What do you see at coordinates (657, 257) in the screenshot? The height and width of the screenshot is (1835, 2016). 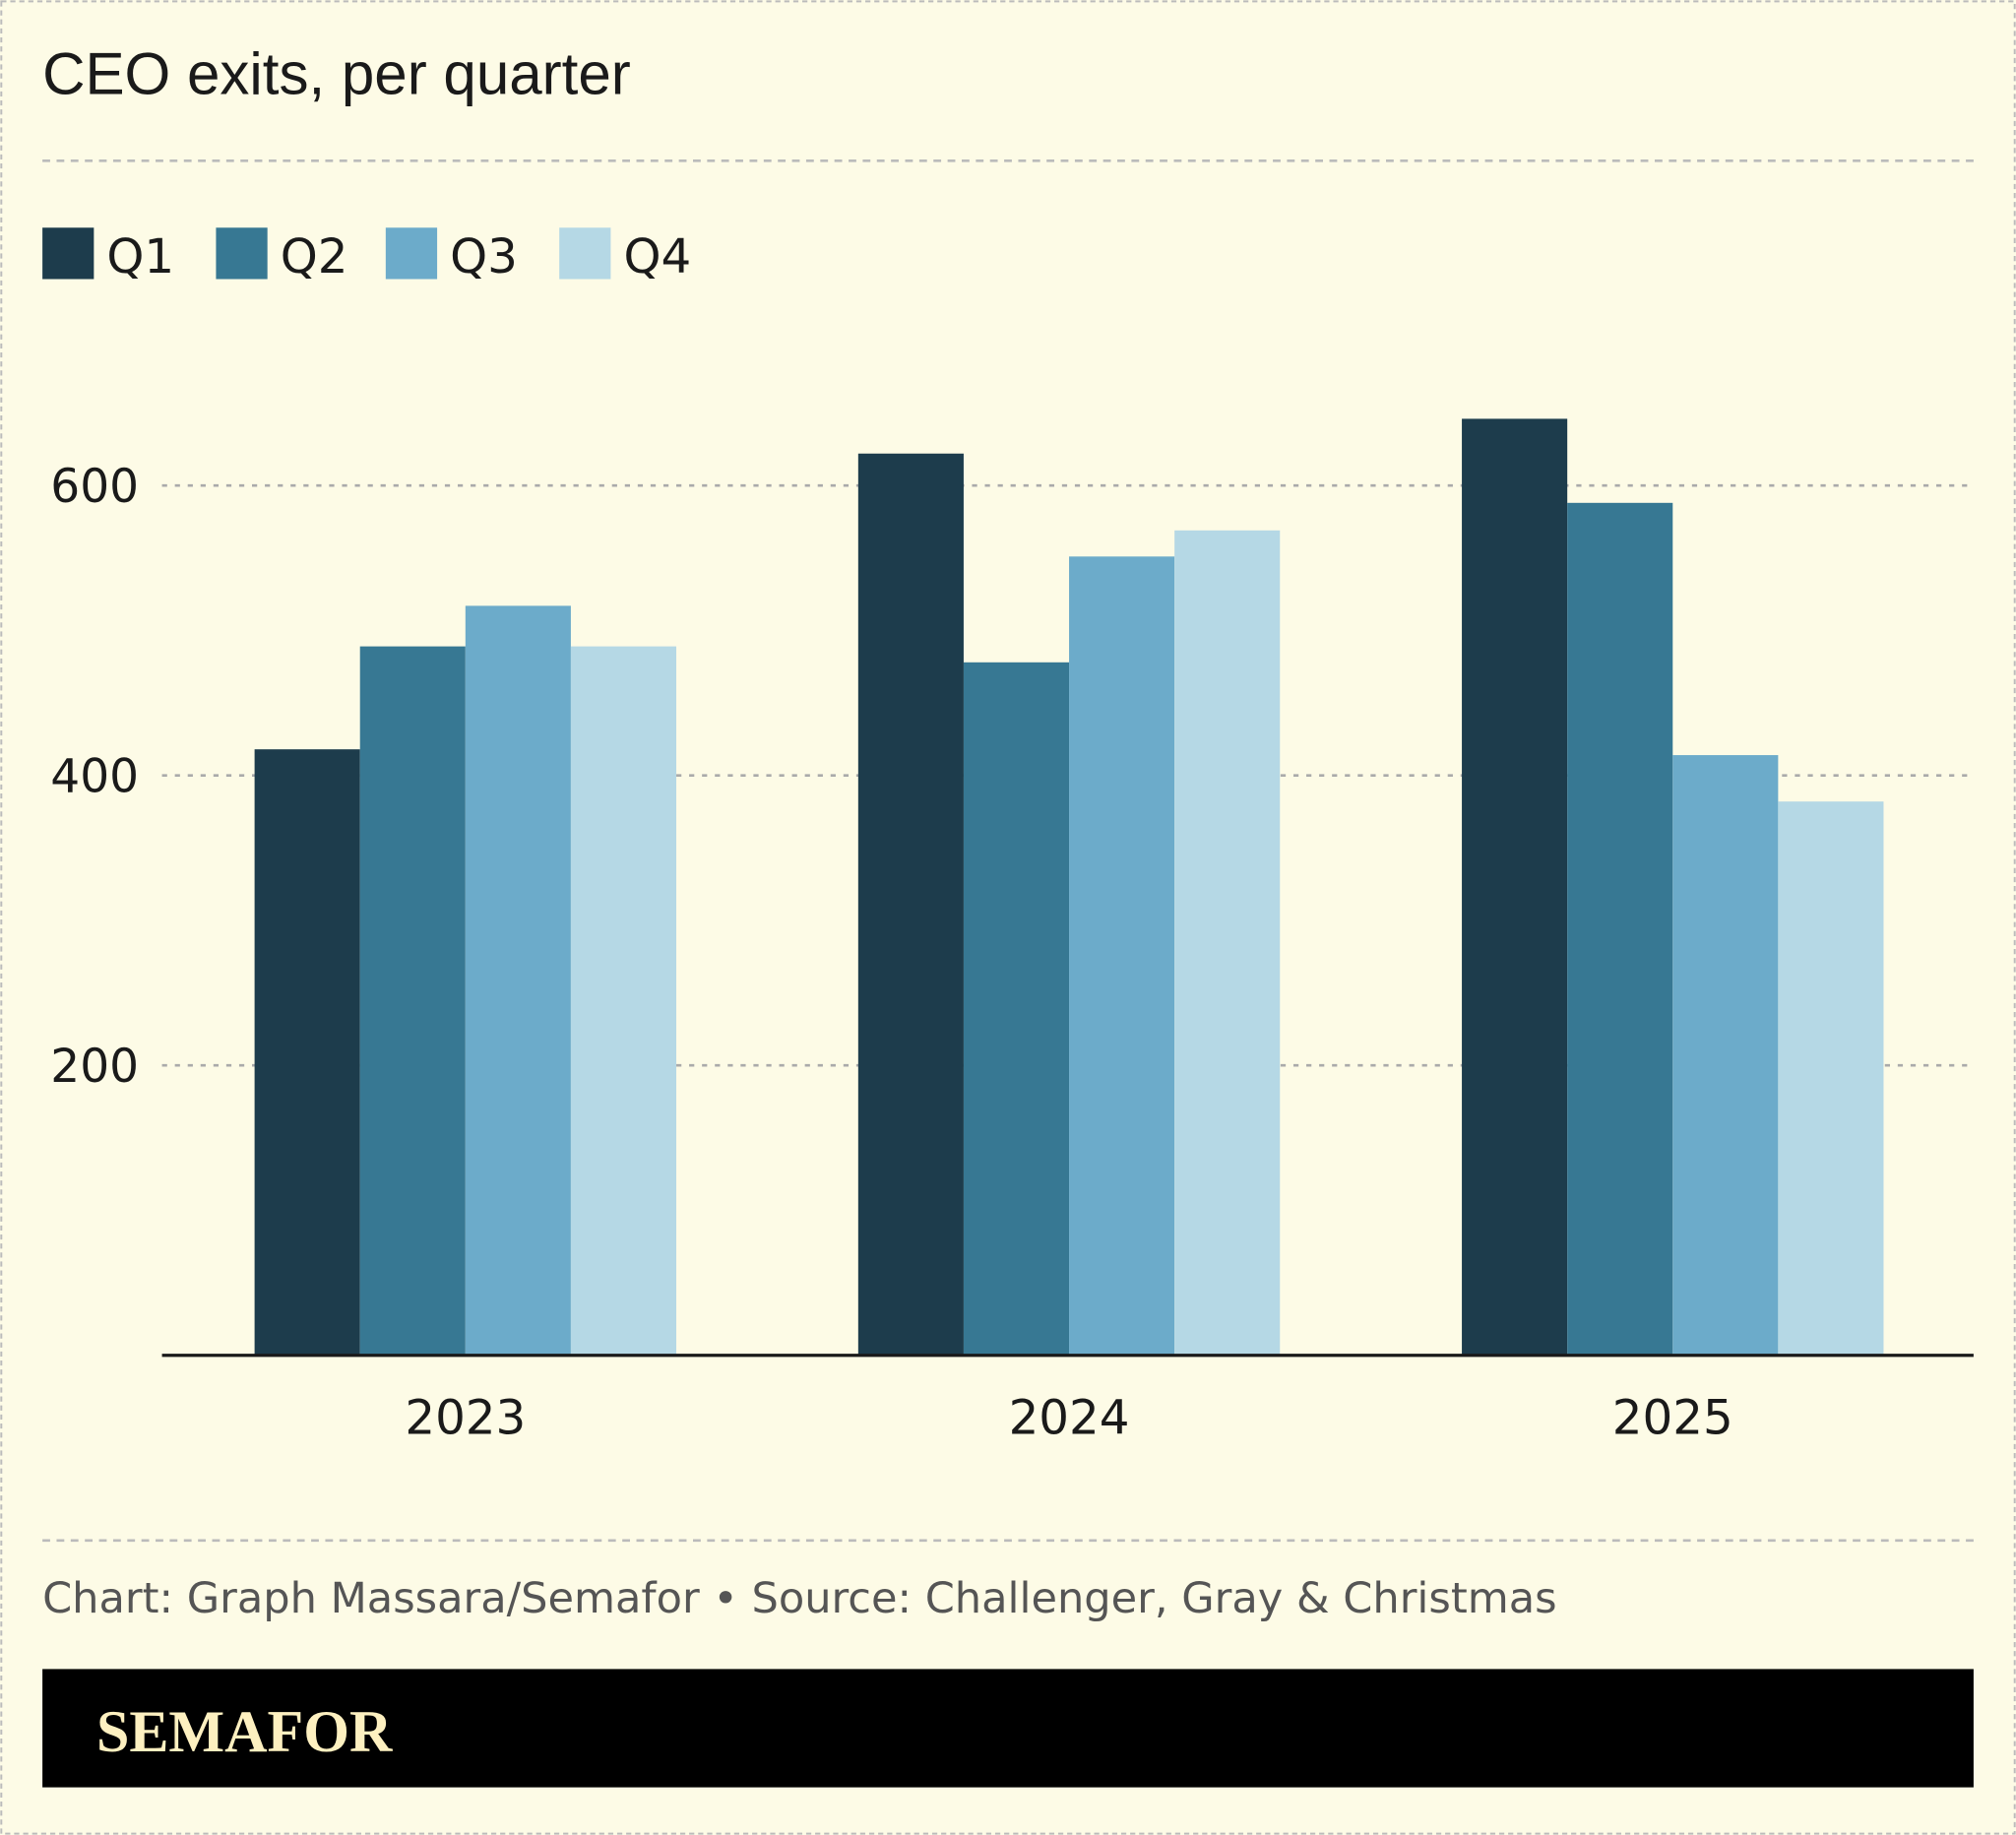 I see `legend-label-q4: Q4` at bounding box center [657, 257].